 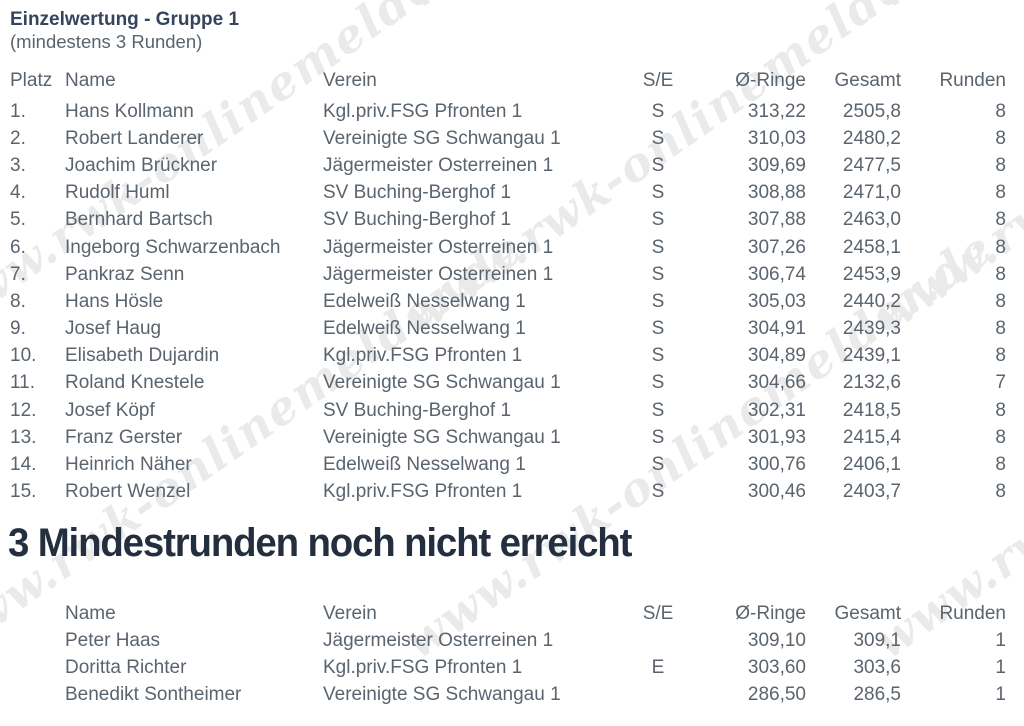 I want to click on cell-ringe: 305,03, so click(x=776, y=301).